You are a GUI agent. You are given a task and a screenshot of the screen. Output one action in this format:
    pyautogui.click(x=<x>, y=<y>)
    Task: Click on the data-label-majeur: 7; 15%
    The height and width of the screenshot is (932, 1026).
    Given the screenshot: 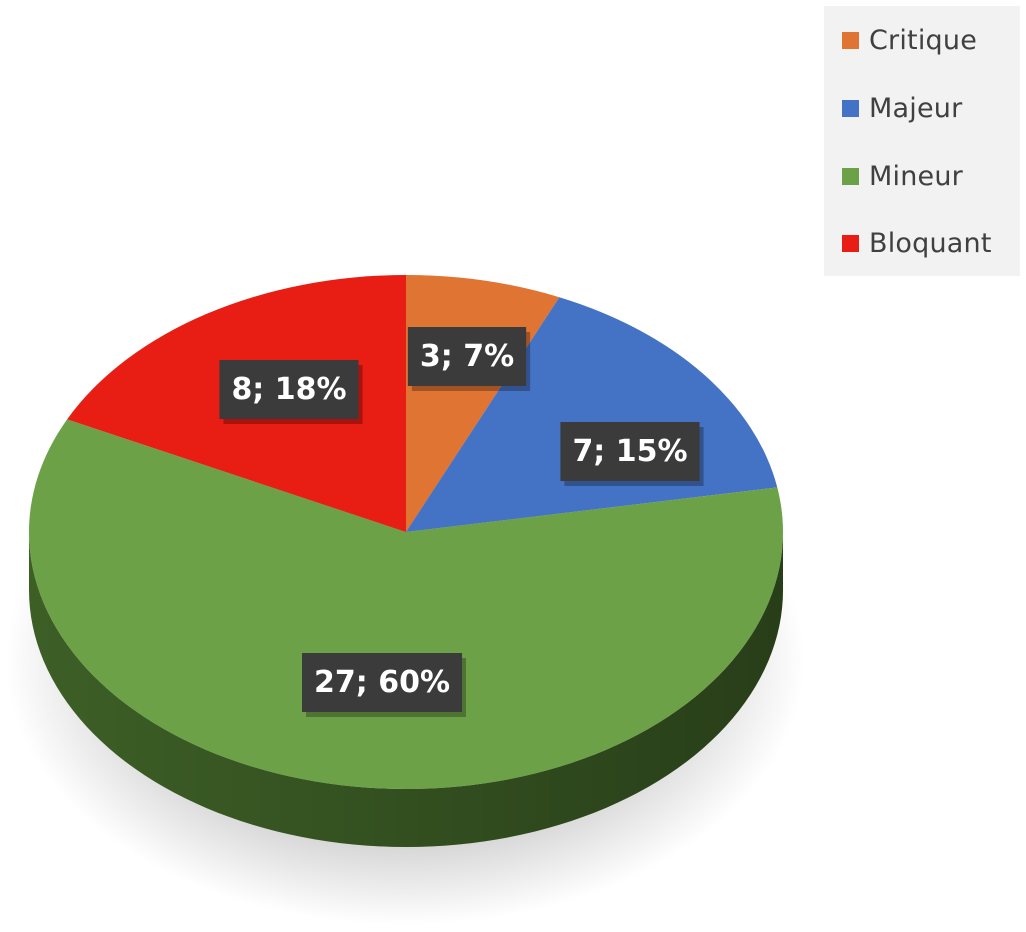 What is the action you would take?
    pyautogui.click(x=632, y=454)
    